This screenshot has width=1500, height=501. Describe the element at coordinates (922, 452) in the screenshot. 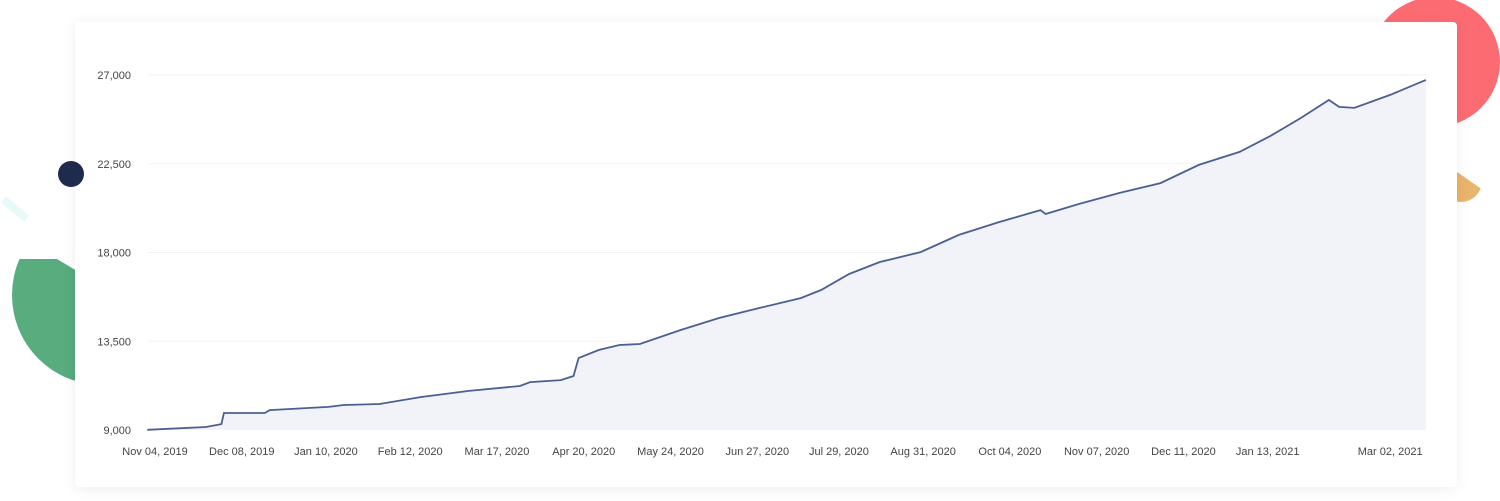

I see `x-tick-label: Aug 31, 2020` at that location.